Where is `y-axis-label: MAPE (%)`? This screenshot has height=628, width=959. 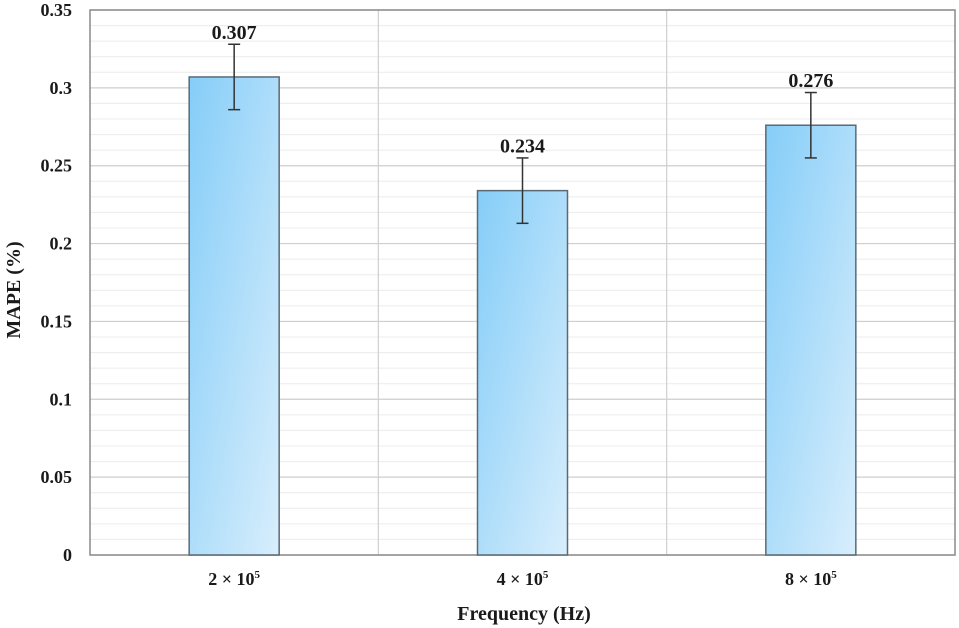 y-axis-label: MAPE (%) is located at coordinates (14, 289).